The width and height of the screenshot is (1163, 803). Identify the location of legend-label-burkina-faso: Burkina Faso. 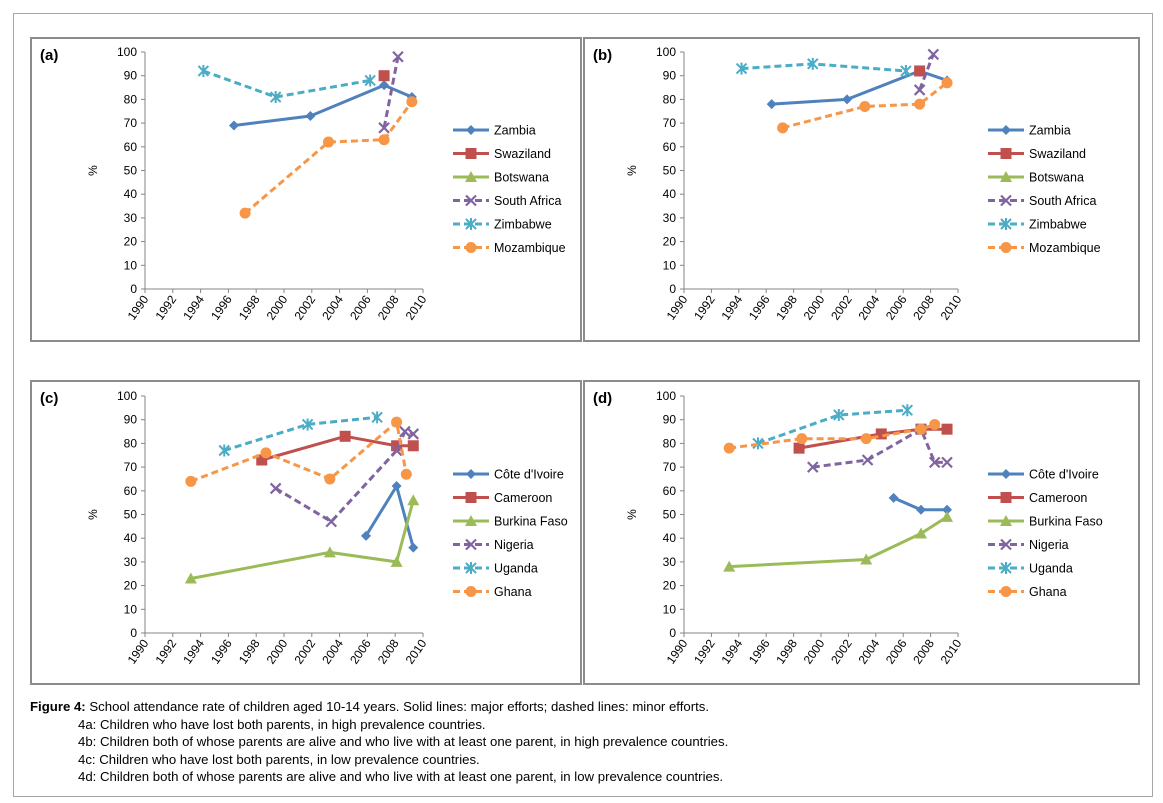
(1066, 522).